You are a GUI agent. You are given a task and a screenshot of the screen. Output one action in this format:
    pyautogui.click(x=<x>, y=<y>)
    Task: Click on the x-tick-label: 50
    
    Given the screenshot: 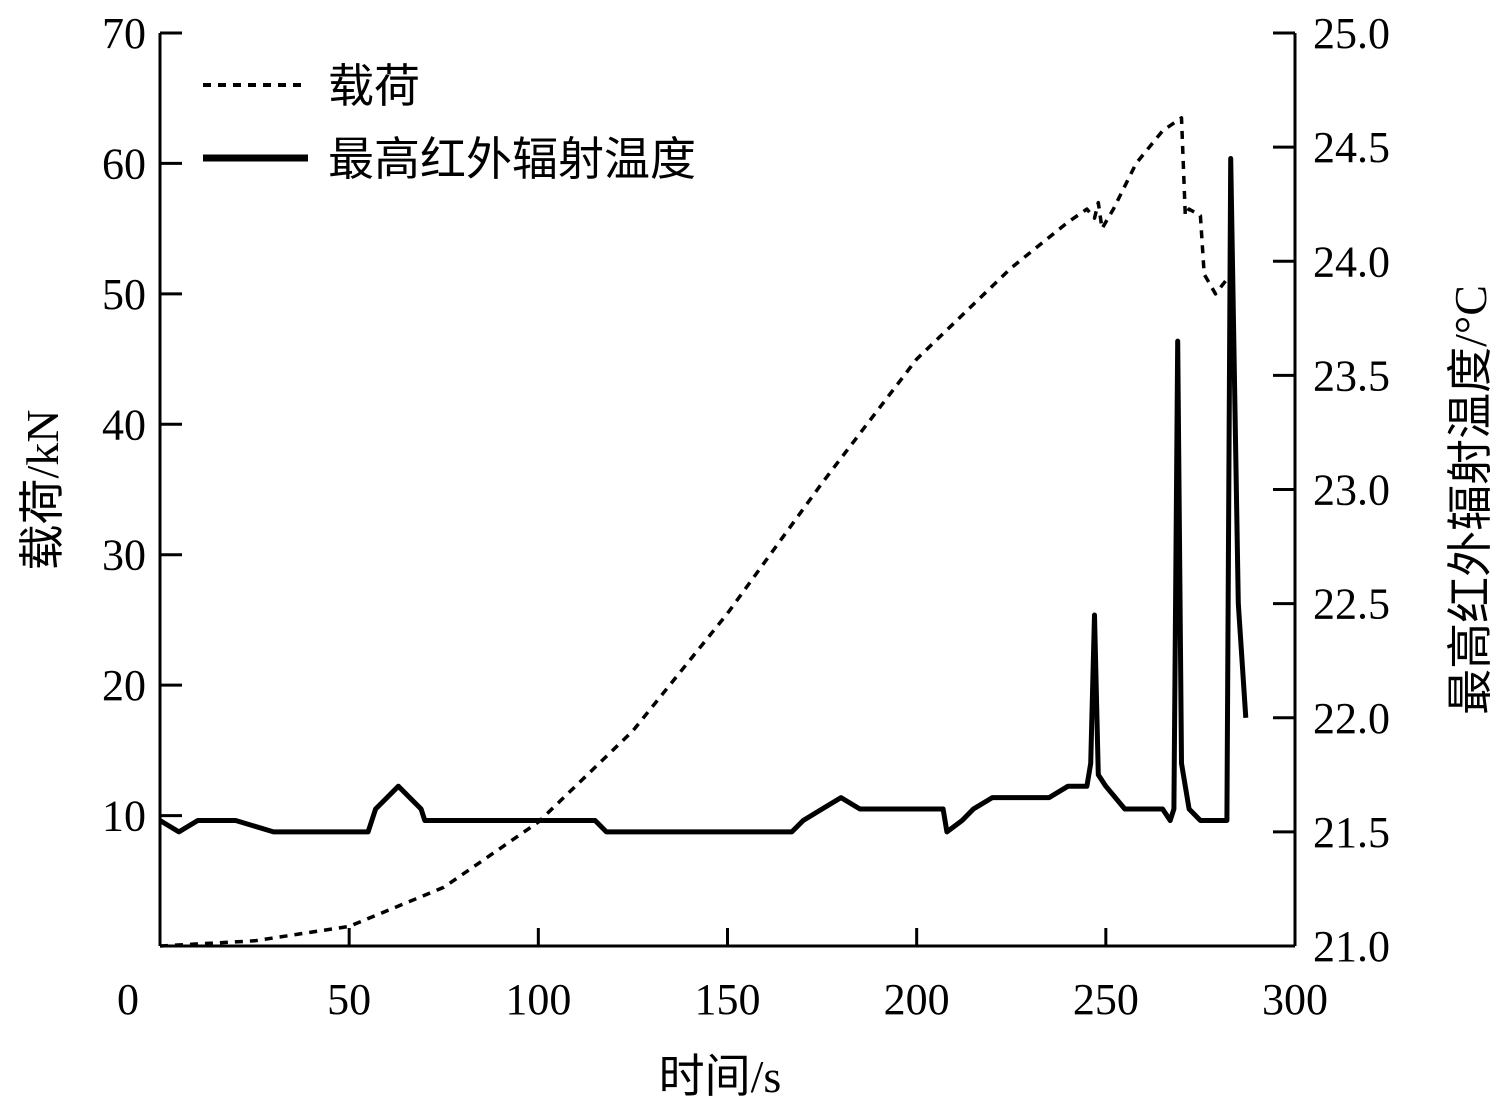 What is the action you would take?
    pyautogui.click(x=349, y=999)
    